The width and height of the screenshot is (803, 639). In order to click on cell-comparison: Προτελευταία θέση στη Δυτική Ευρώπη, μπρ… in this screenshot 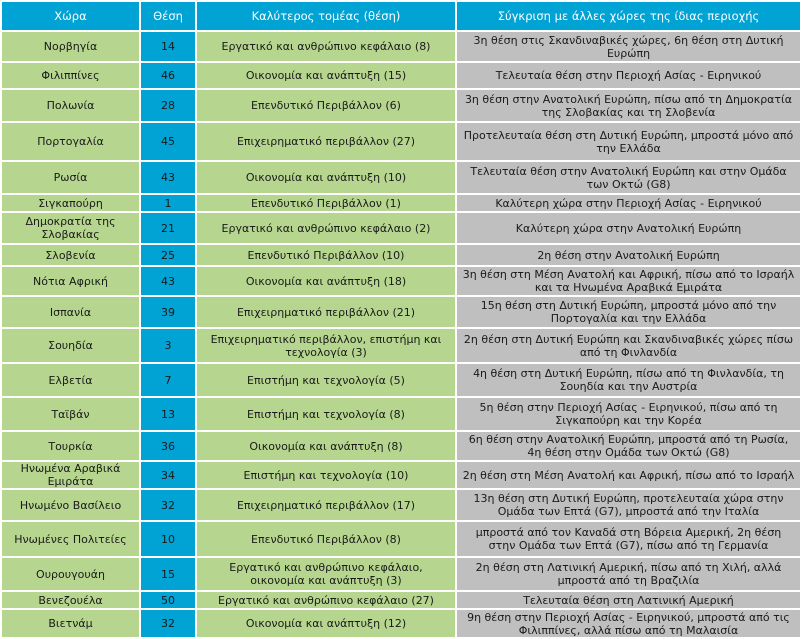, I will do `click(628, 141)`.